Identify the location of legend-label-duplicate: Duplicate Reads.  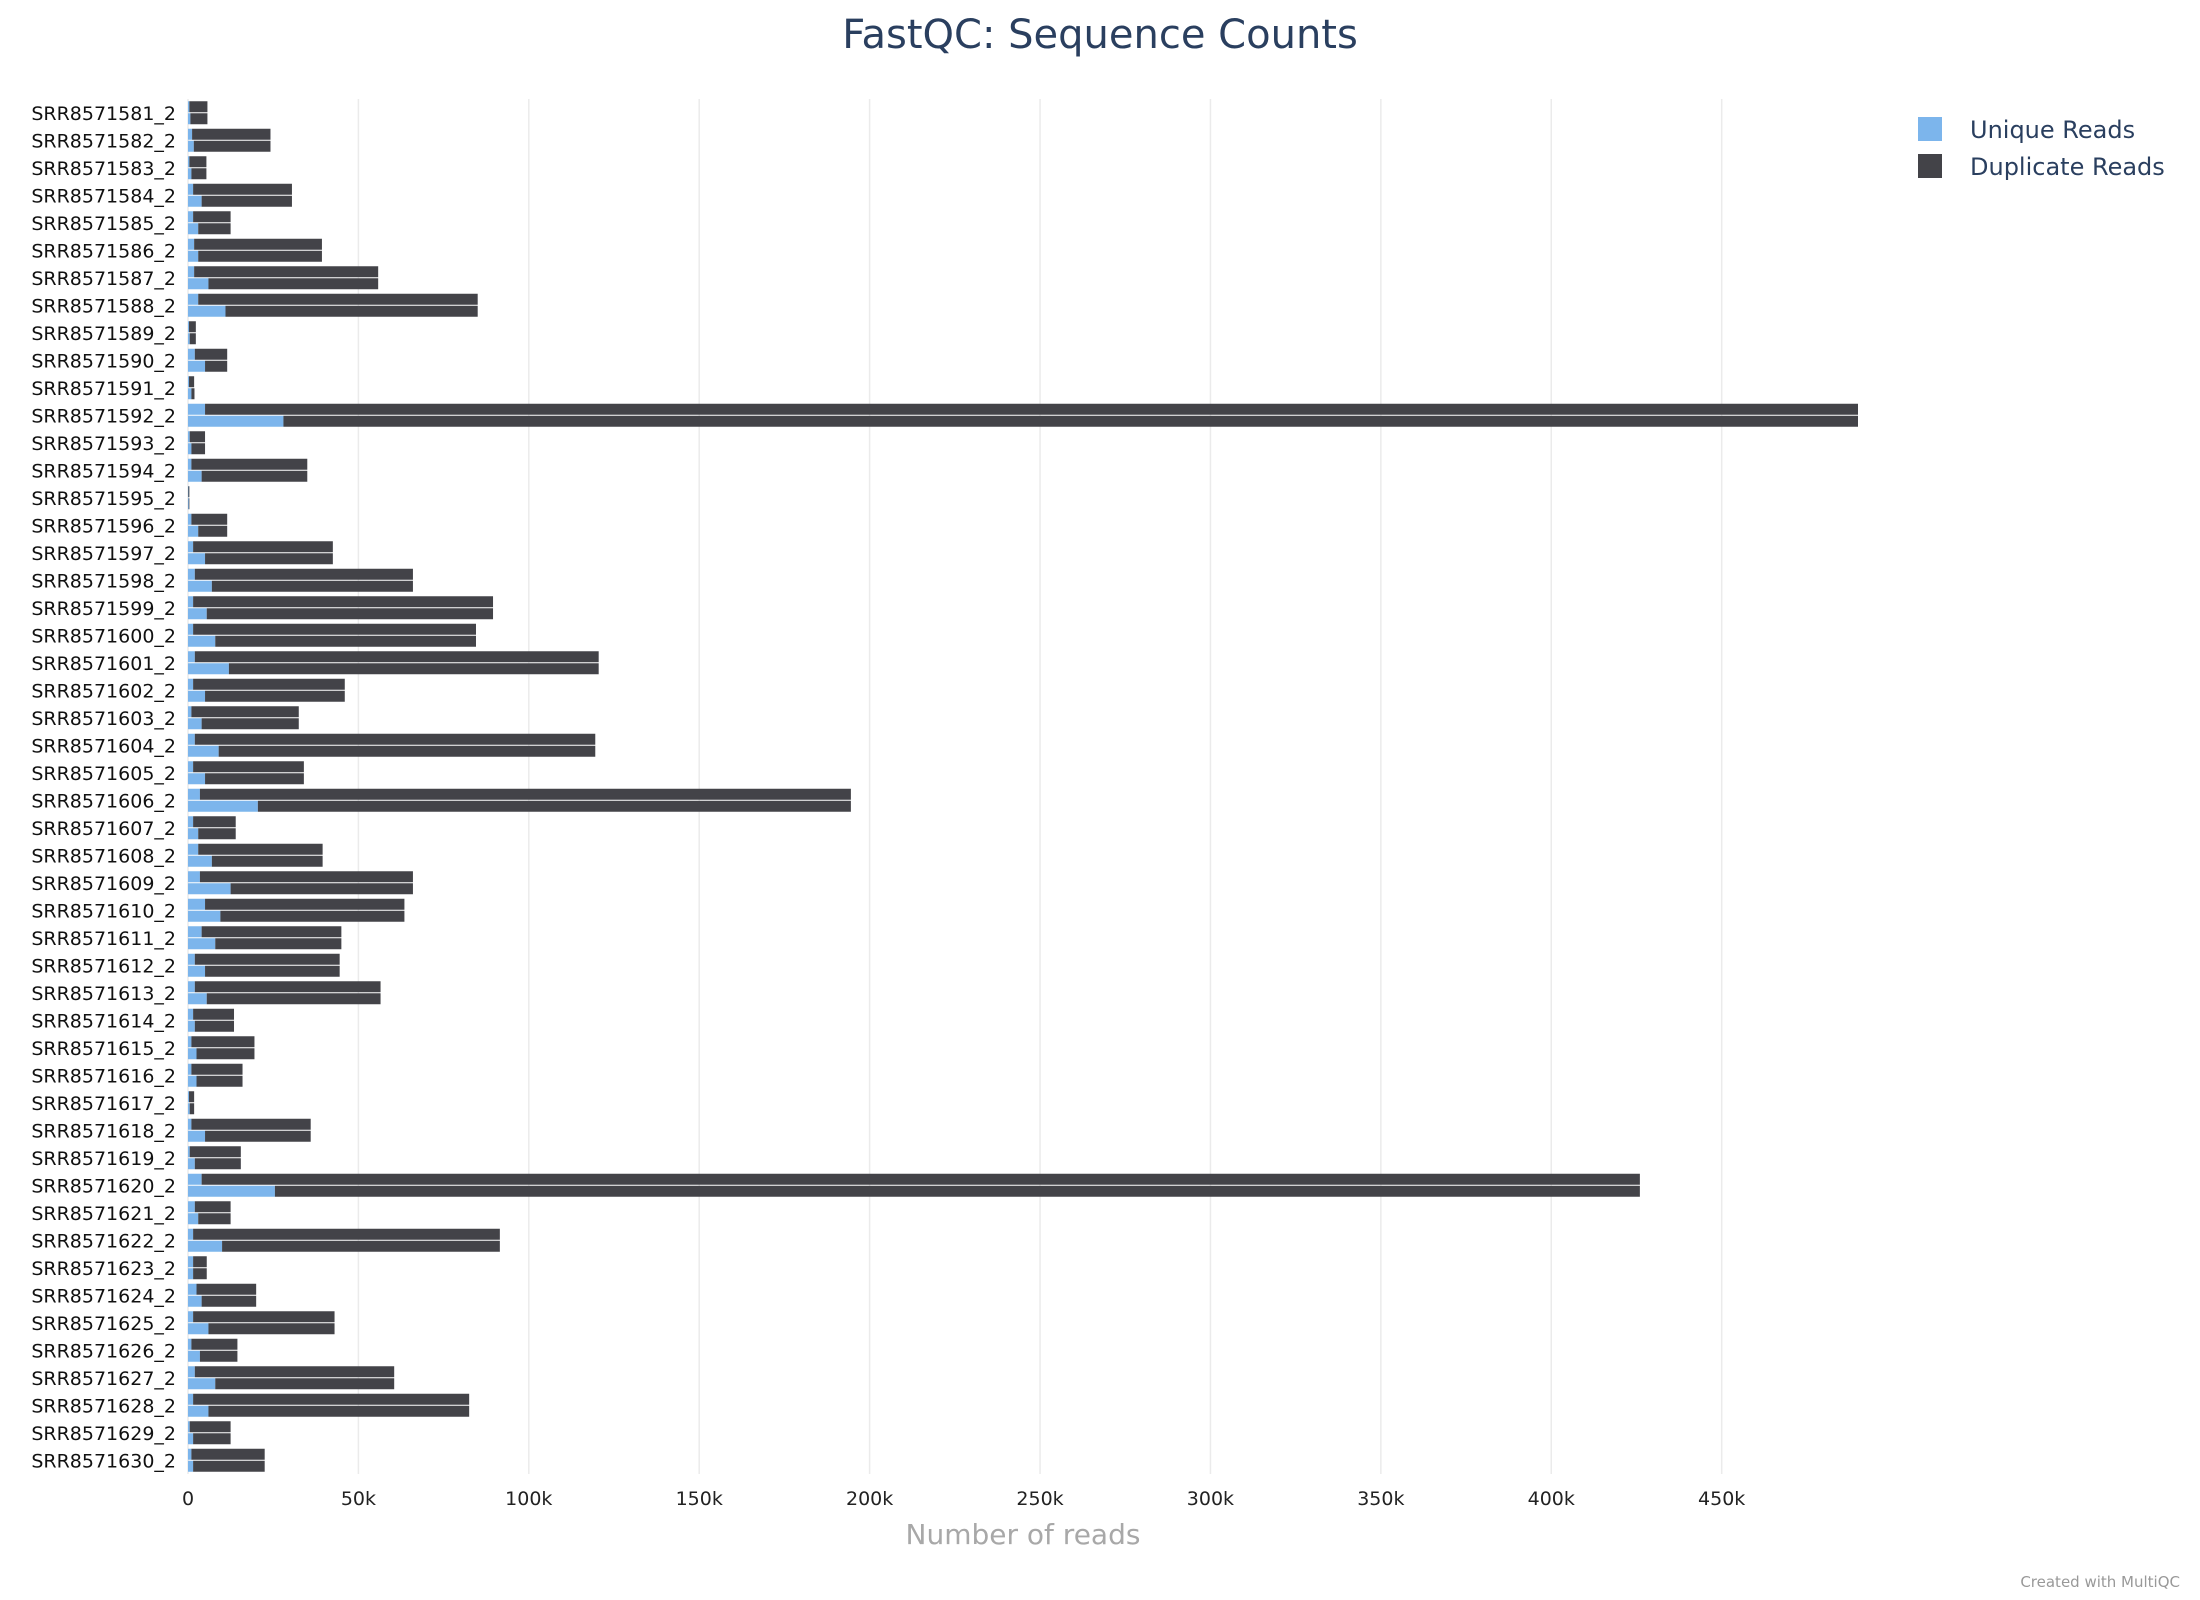
(2067, 167).